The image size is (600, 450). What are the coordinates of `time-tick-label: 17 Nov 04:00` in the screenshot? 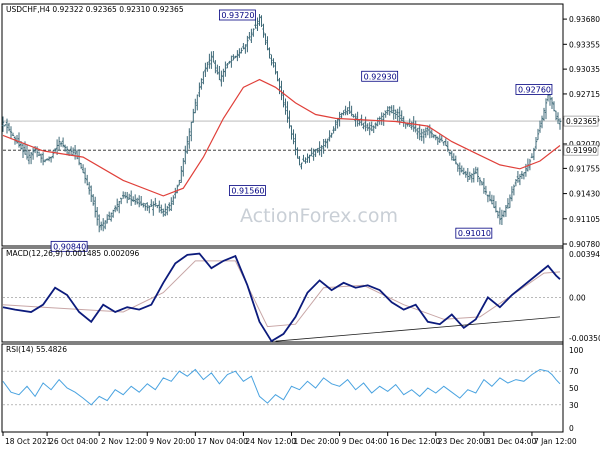 It's located at (222, 441).